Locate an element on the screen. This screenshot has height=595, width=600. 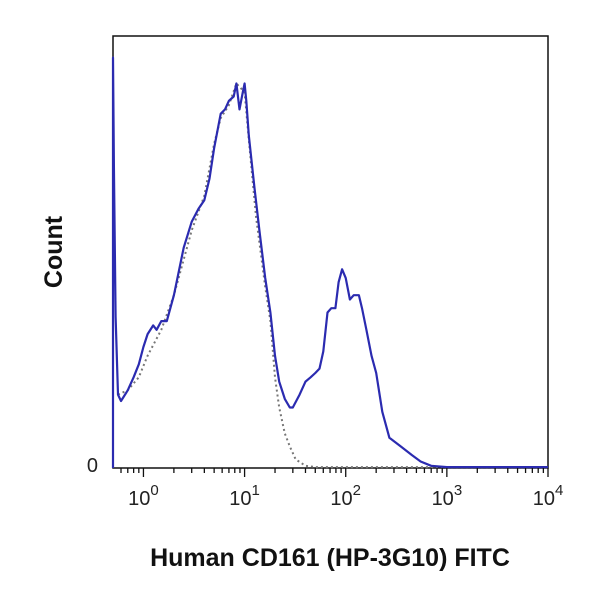
y-axis-ticks: 0 is located at coordinates (92, 466).